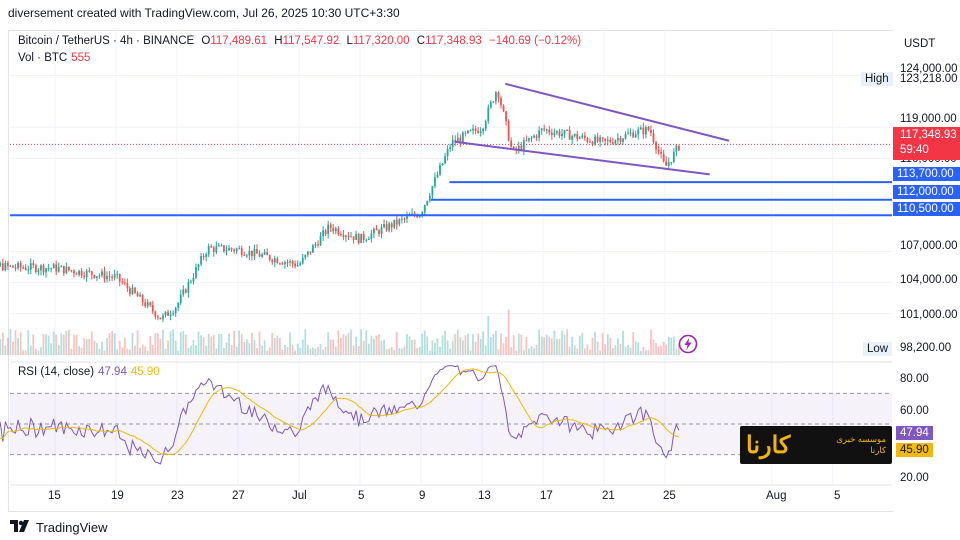 The image size is (960, 540). What do you see at coordinates (56, 372) in the screenshot?
I see `rsi-label: RSI (14, close)` at bounding box center [56, 372].